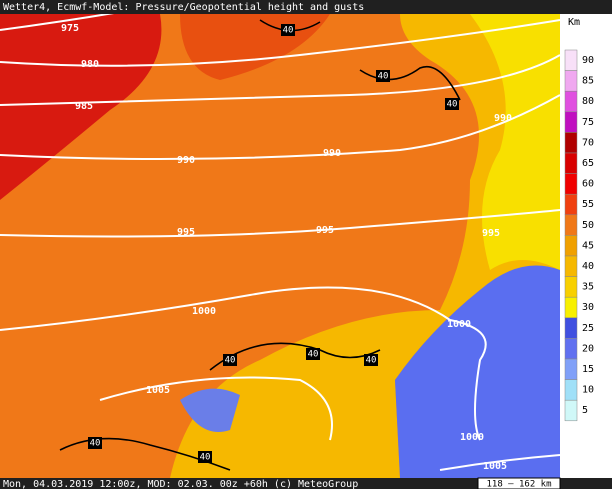 The height and width of the screenshot is (489, 612). Describe the element at coordinates (574, 22) in the screenshot. I see `legend-unit: Km` at that location.